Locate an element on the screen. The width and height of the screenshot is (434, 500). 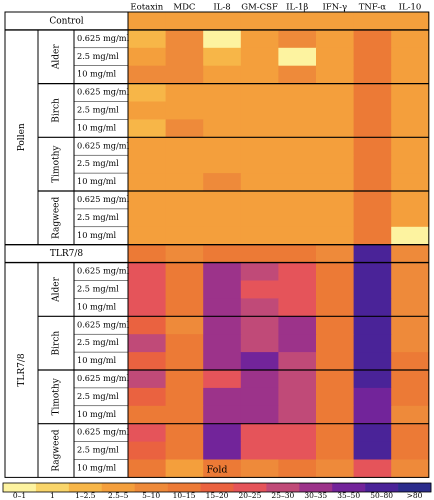
subgroup-label: Alder is located at coordinates (57, 289).